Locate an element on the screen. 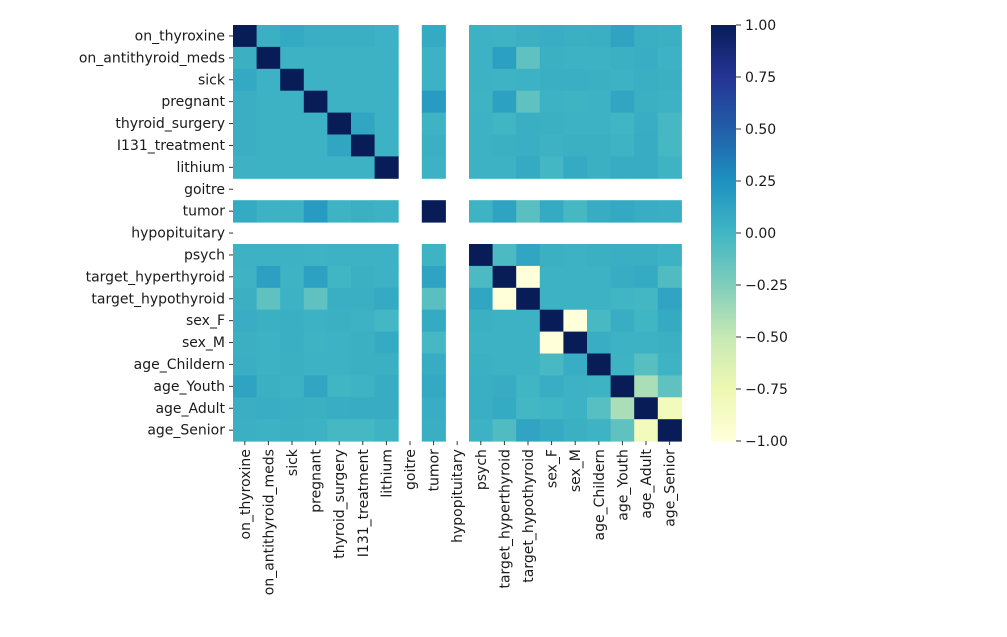  colorbar-tick-label: −0.50 is located at coordinates (766, 338).